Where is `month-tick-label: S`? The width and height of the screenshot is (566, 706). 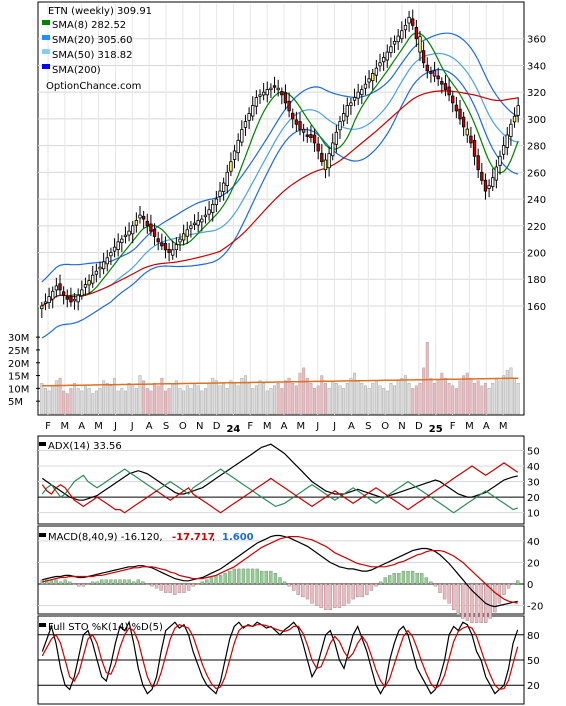 month-tick-label: S is located at coordinates (166, 426).